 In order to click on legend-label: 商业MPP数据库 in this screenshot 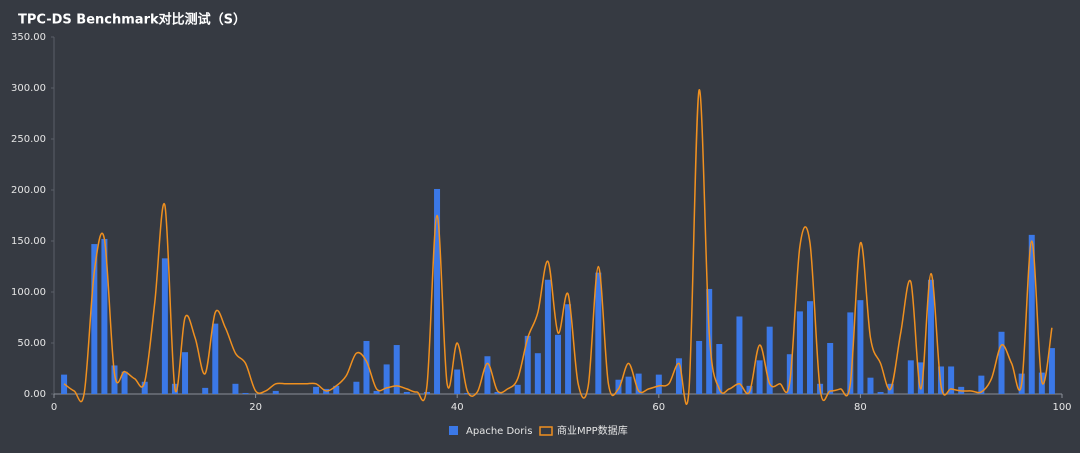, I will do `click(592, 430)`.